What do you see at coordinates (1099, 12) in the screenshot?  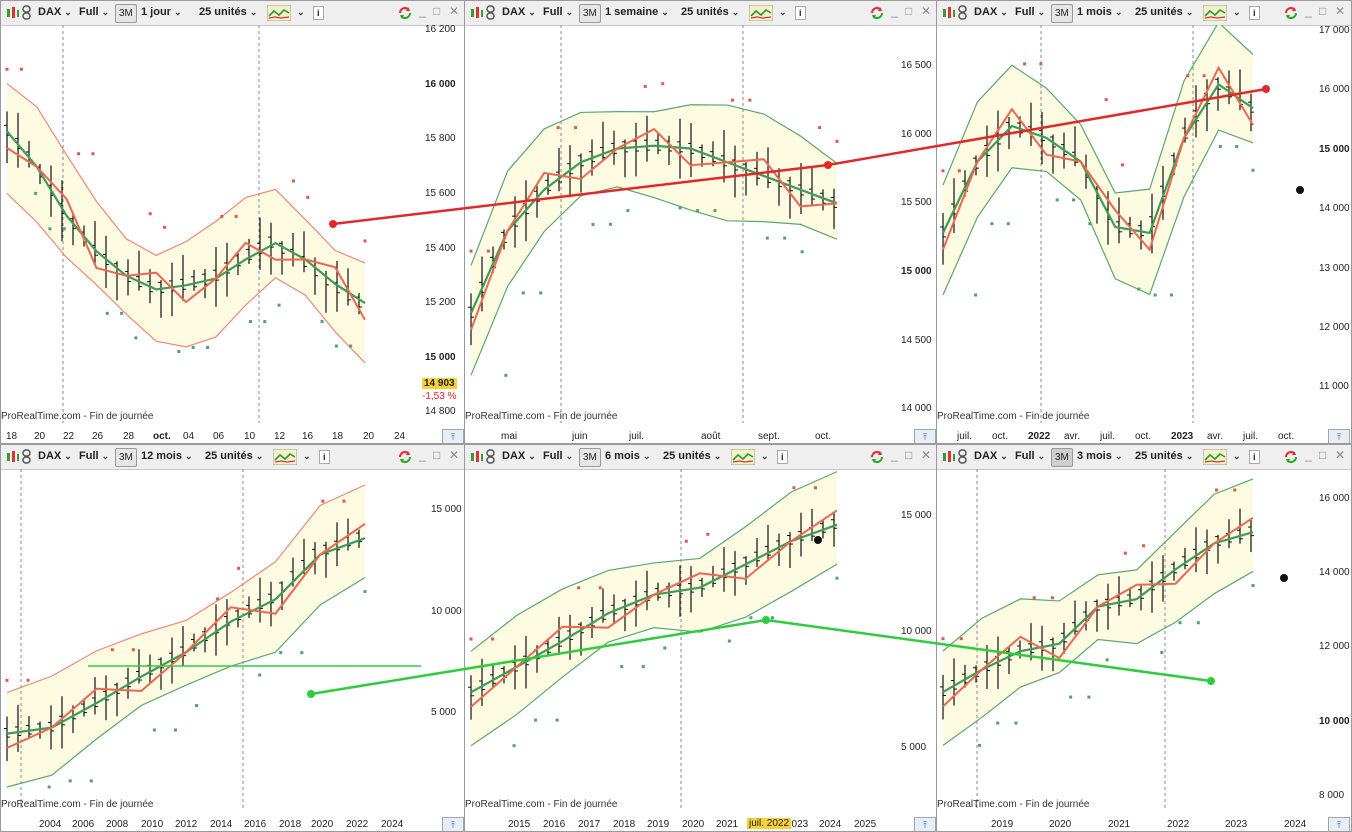 I see `period-selector: 1 mois ⌄` at bounding box center [1099, 12].